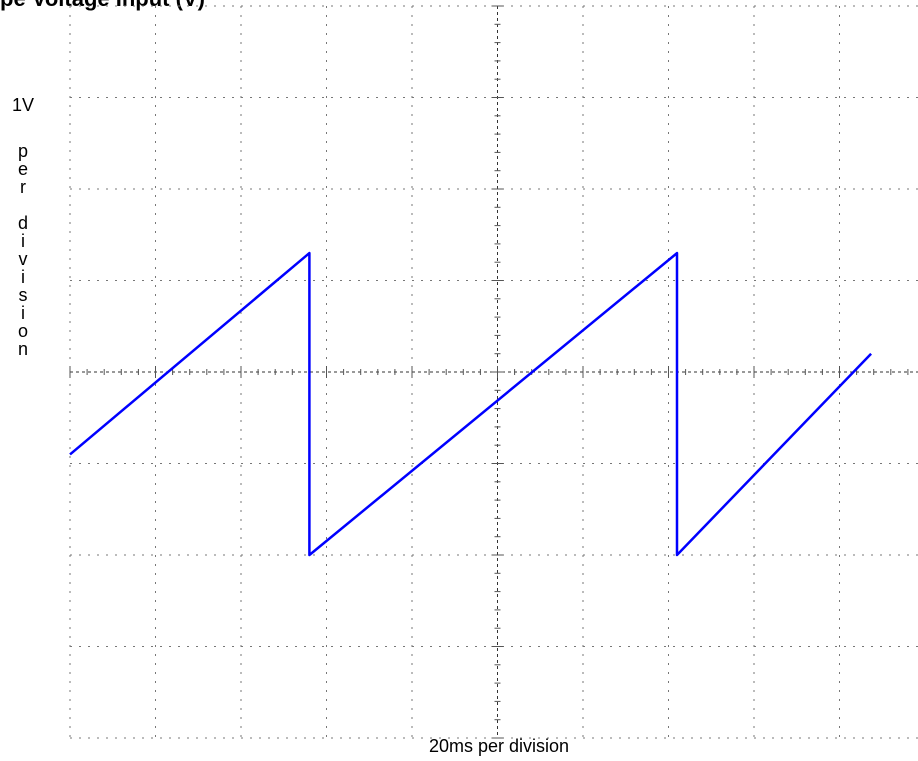 The width and height of the screenshot is (918, 761). Describe the element at coordinates (22, 169) in the screenshot. I see `y-axis-label-char: e` at that location.